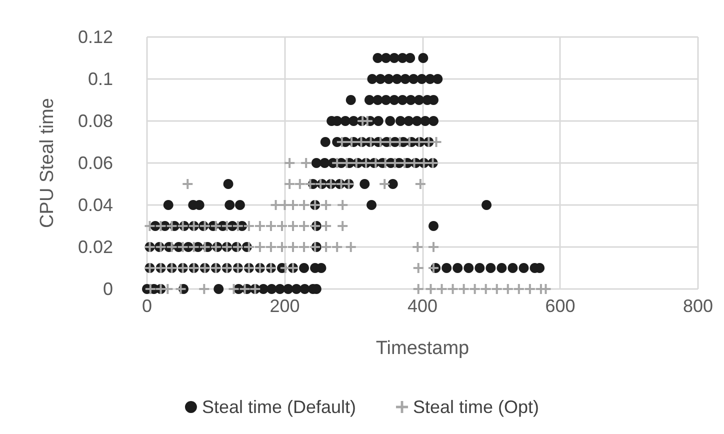 The width and height of the screenshot is (724, 434). What do you see at coordinates (560, 306) in the screenshot?
I see `x-tick-label: 600` at bounding box center [560, 306].